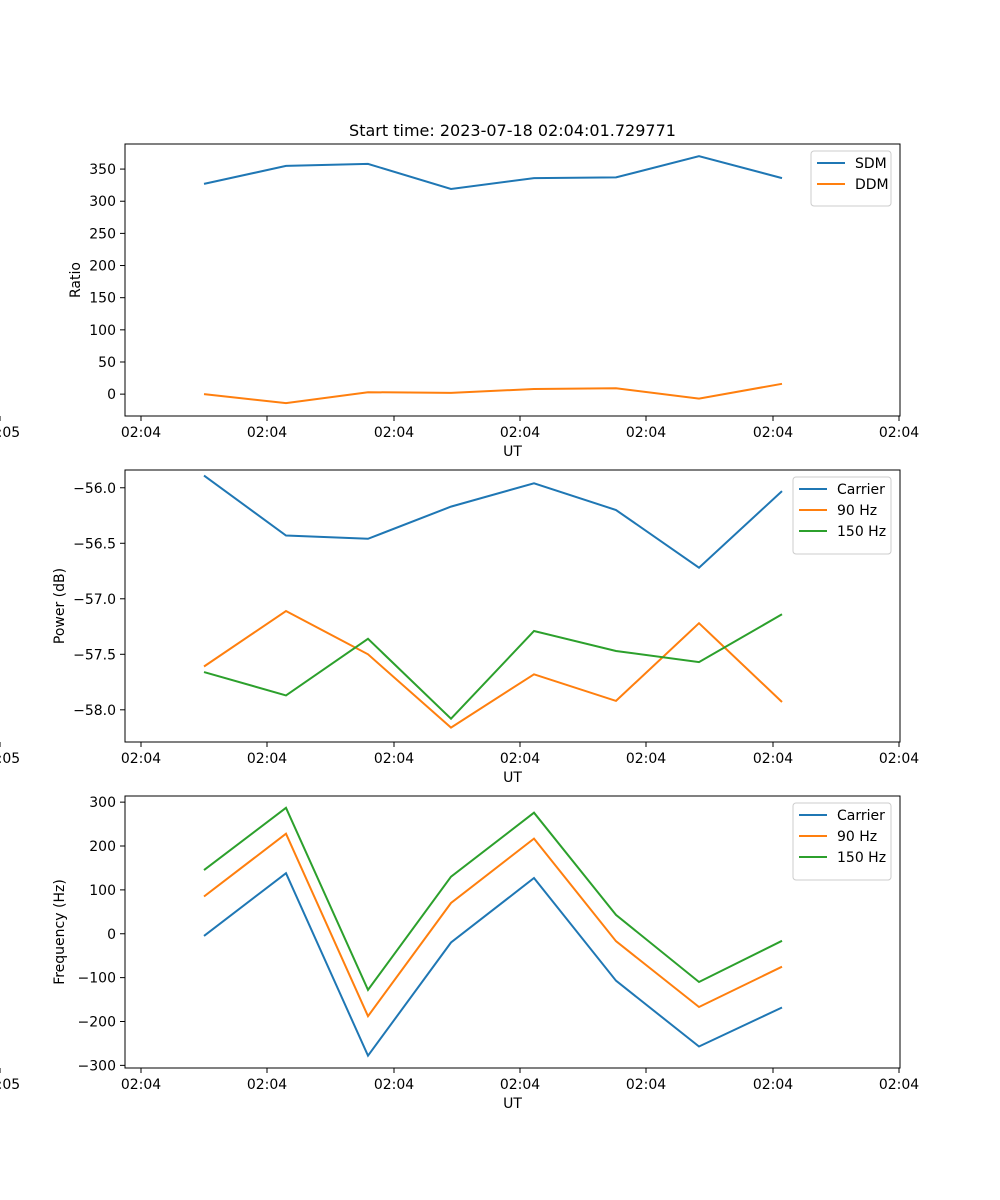 The height and width of the screenshot is (1200, 1000). Describe the element at coordinates (60, 606) in the screenshot. I see `y-axis-label: Power (dB)` at that location.